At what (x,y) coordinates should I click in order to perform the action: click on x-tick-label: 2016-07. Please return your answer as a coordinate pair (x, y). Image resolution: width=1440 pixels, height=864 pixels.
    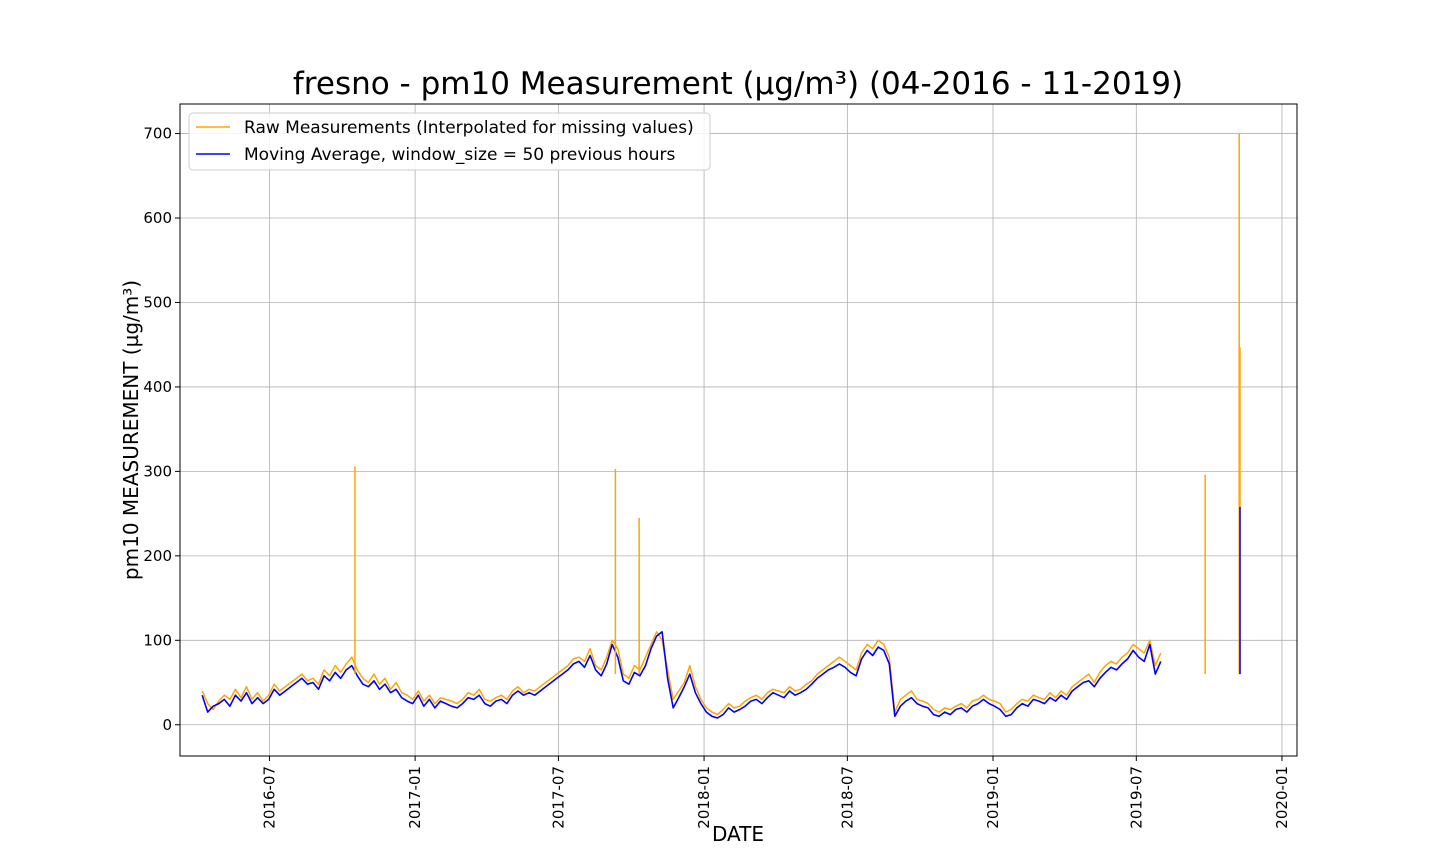
    Looking at the image, I should click on (269, 797).